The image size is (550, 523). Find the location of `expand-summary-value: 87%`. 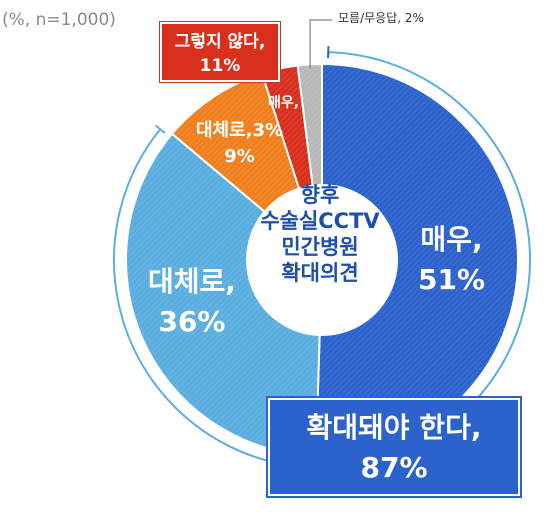

expand-summary-value: 87% is located at coordinates (394, 467).